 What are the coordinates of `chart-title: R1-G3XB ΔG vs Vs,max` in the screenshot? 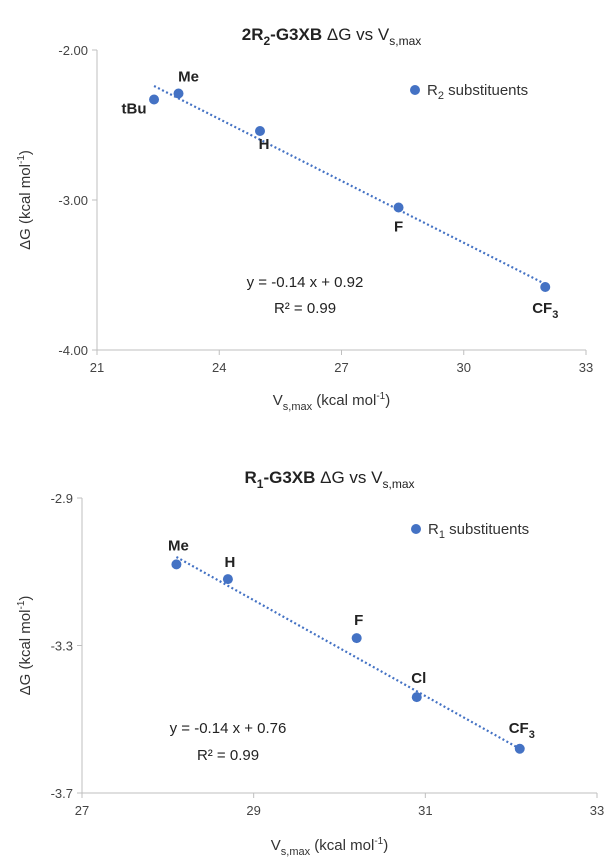 It's located at (329, 479).